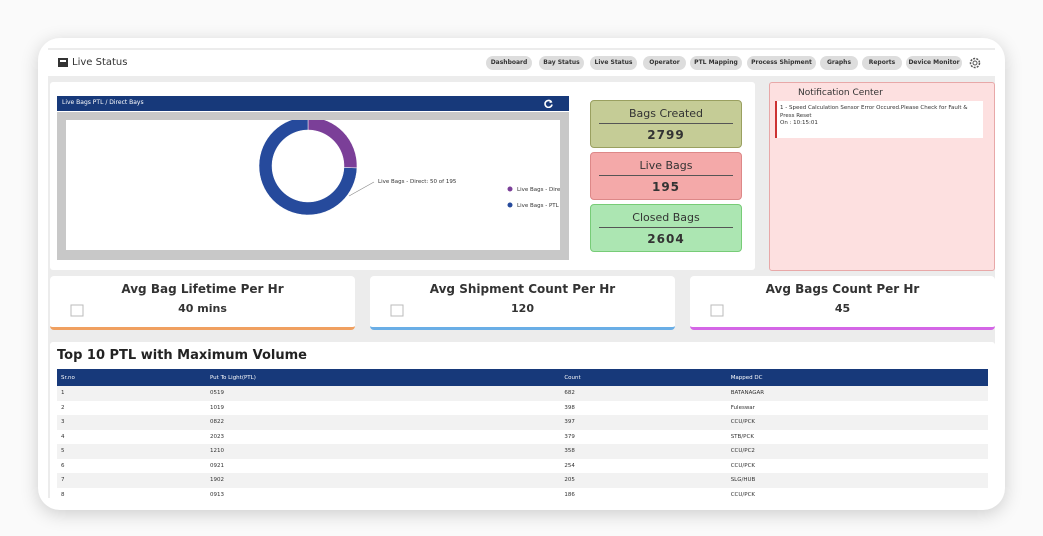  Describe the element at coordinates (131, 422) in the screenshot. I see `table-cell: 3` at that location.